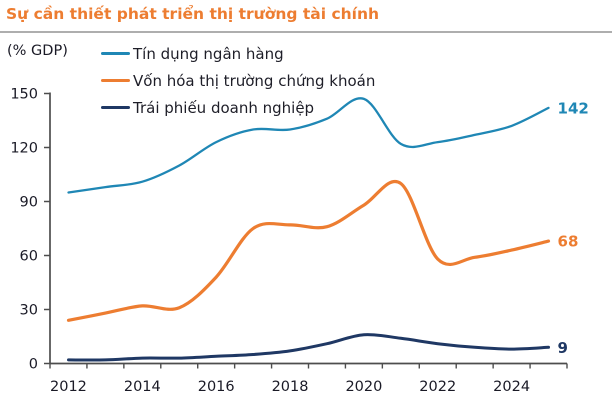  Describe the element at coordinates (224, 107) in the screenshot. I see `legend-label: Trái phiếu doanh nghiệp` at that location.